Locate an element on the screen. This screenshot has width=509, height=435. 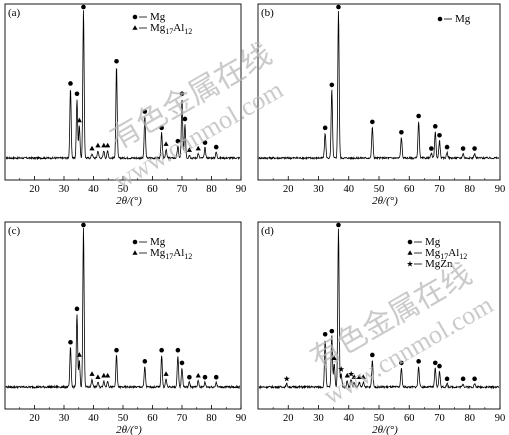
legend-marker-star is located at coordinates (410, 263).